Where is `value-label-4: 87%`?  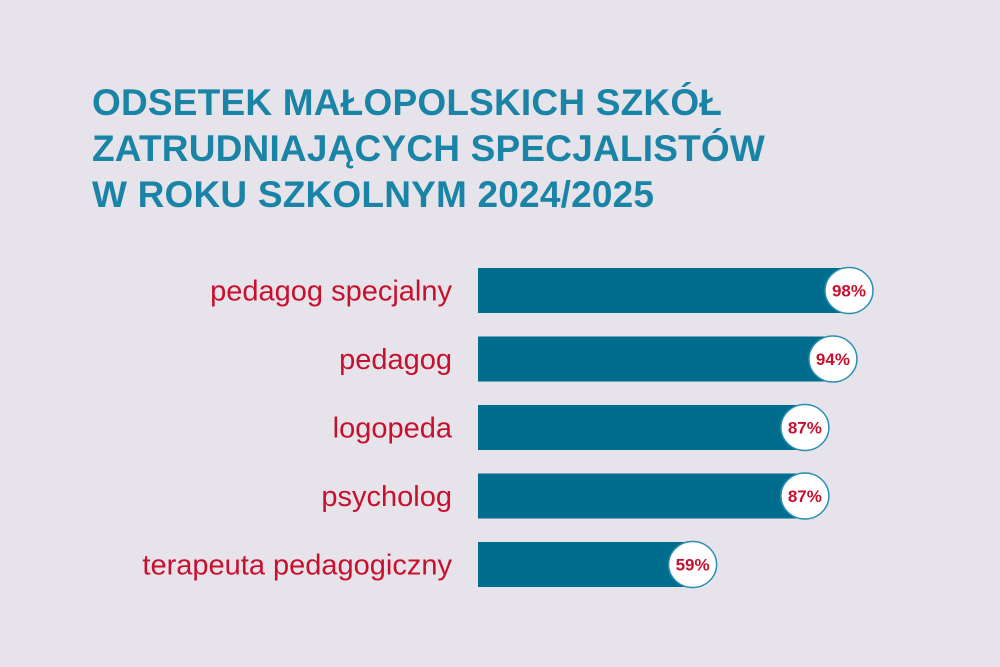 value-label-4: 87% is located at coordinates (805, 496).